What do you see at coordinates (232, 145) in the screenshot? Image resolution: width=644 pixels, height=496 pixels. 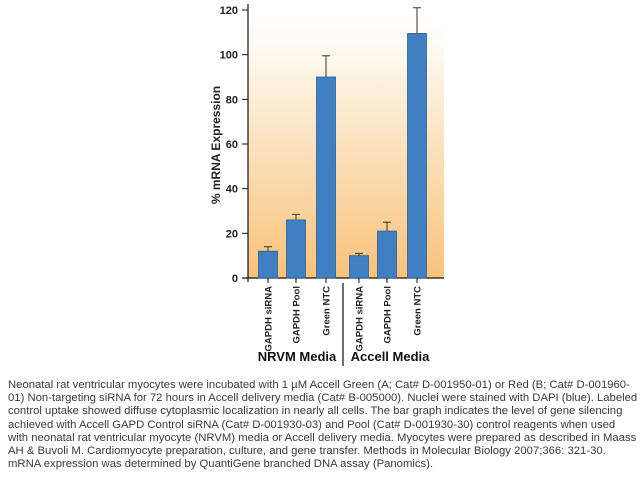 I see `y-tick-label: 60` at bounding box center [232, 145].